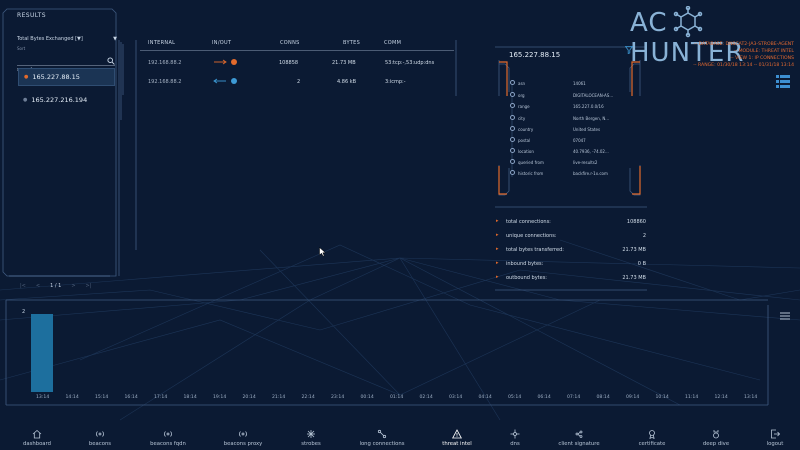  What do you see at coordinates (225, 81) in the screenshot?
I see `inbound-arrow-icon` at bounding box center [225, 81].